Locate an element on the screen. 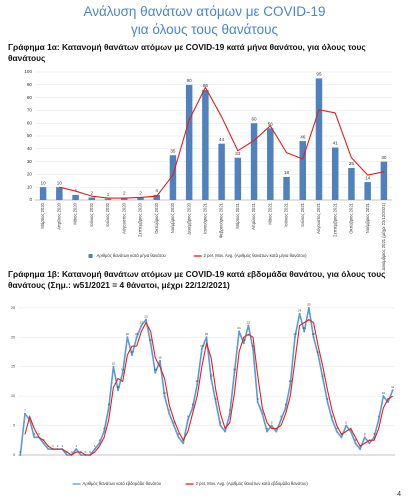 This screenshot has height=501, width=409. data-label: 41 is located at coordinates (336, 143).